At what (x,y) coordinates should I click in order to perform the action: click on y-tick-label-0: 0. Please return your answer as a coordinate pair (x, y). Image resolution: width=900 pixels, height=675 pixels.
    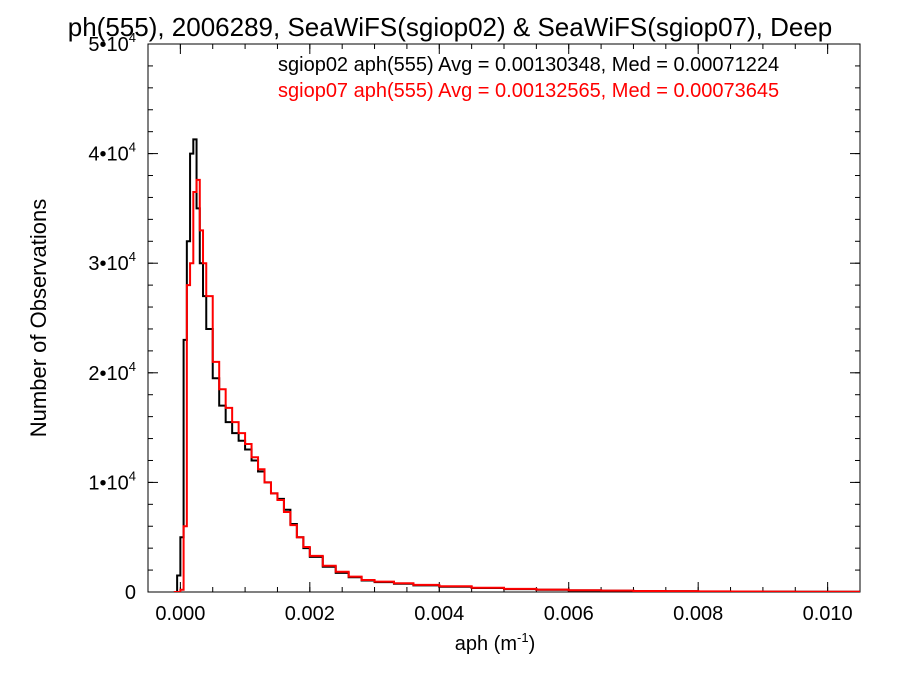
    Looking at the image, I should click on (130, 593).